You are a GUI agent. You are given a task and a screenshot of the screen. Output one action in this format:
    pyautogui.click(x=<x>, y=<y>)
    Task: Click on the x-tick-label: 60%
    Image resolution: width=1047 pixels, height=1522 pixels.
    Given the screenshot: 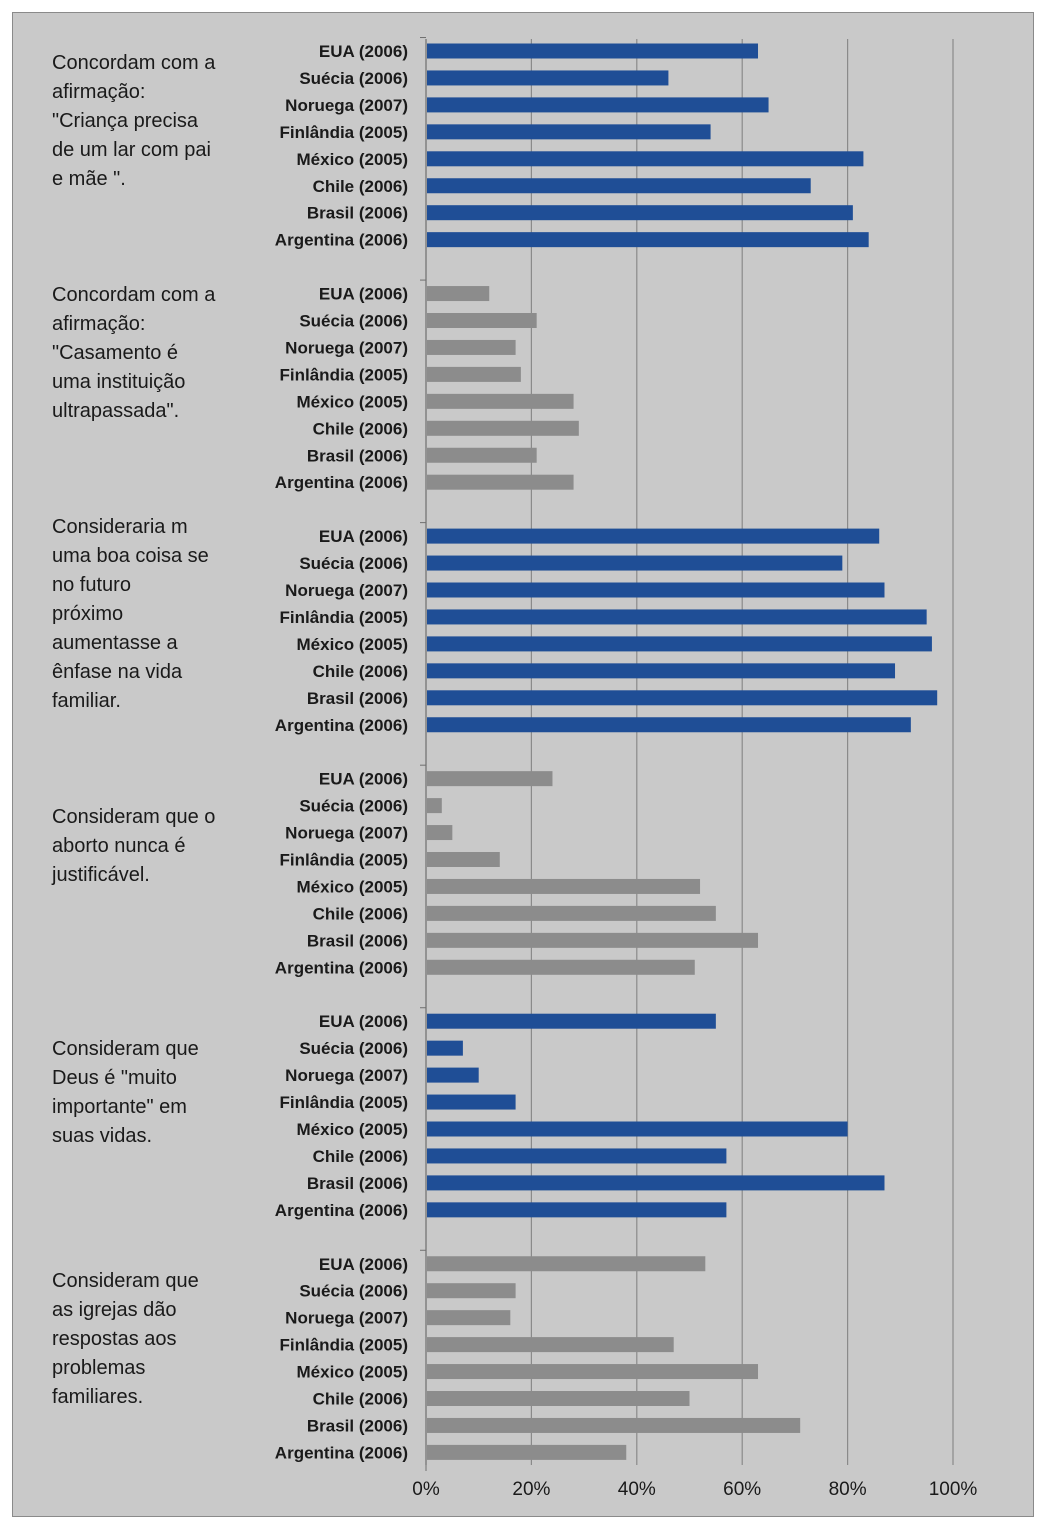 What is the action you would take?
    pyautogui.click(x=742, y=1489)
    